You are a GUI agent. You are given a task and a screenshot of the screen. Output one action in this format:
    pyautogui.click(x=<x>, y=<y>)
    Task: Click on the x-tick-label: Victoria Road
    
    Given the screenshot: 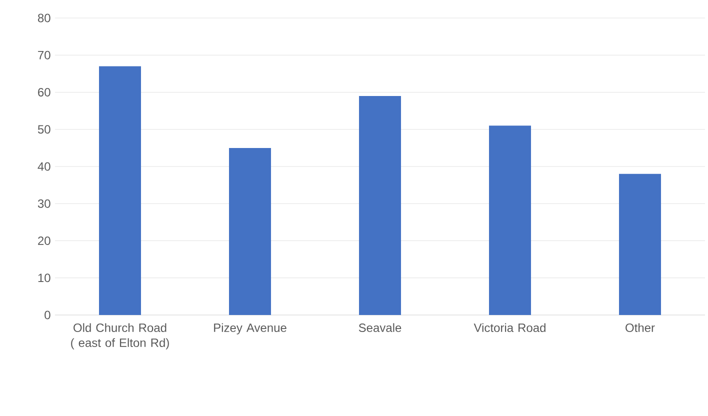 What is the action you would take?
    pyautogui.click(x=510, y=327)
    